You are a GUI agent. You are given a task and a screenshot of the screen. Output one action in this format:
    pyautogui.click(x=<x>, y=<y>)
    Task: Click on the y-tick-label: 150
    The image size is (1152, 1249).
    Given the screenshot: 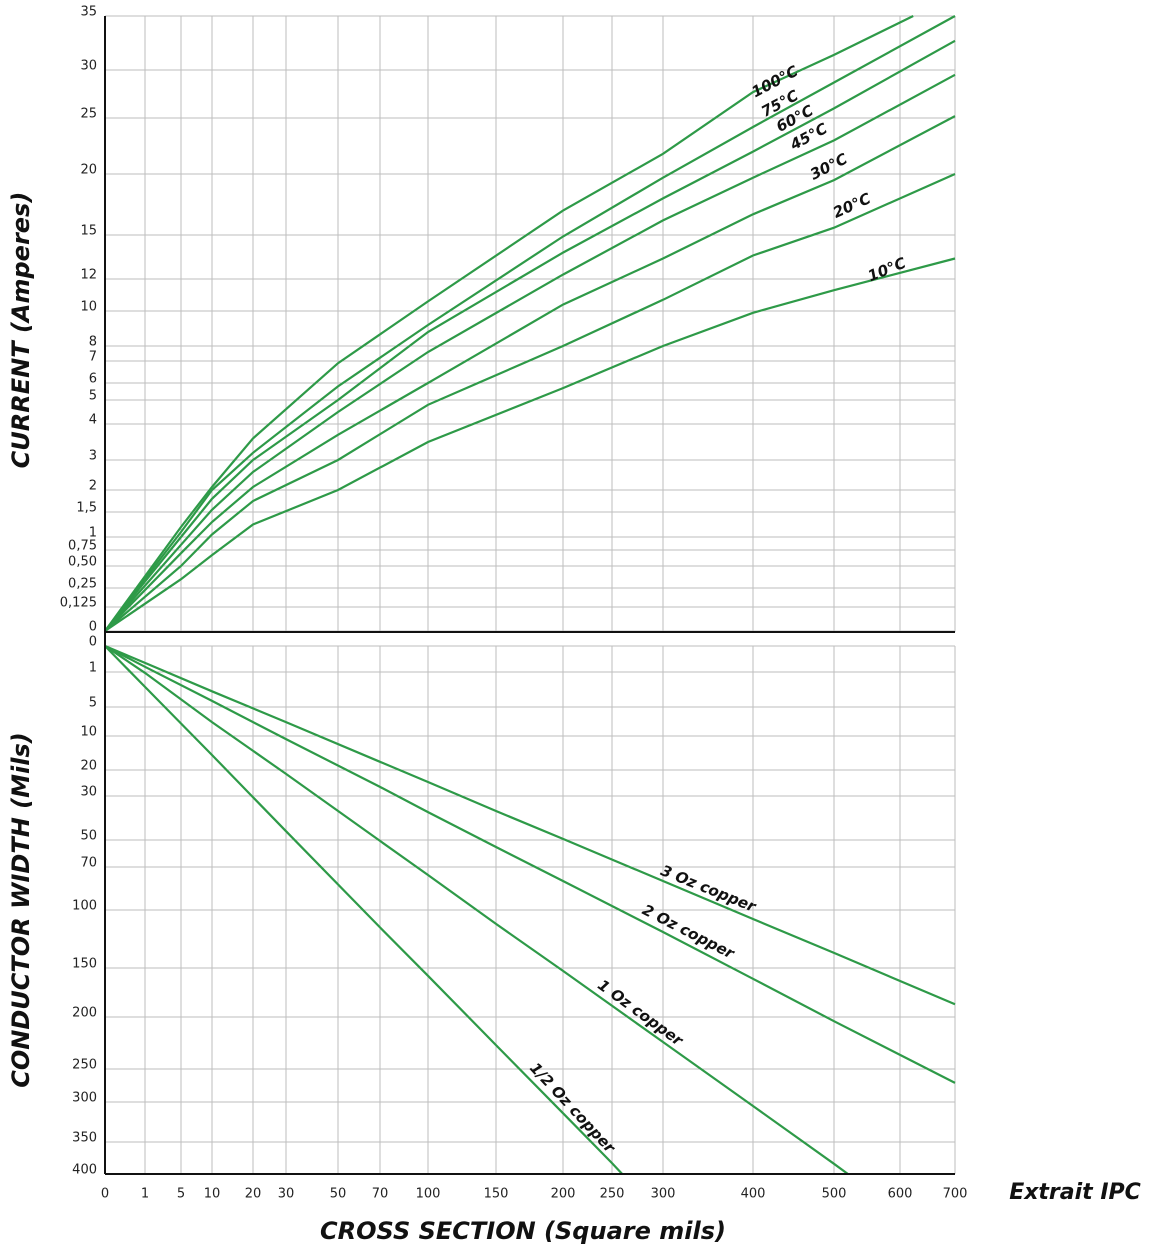 What is the action you would take?
    pyautogui.click(x=84, y=964)
    